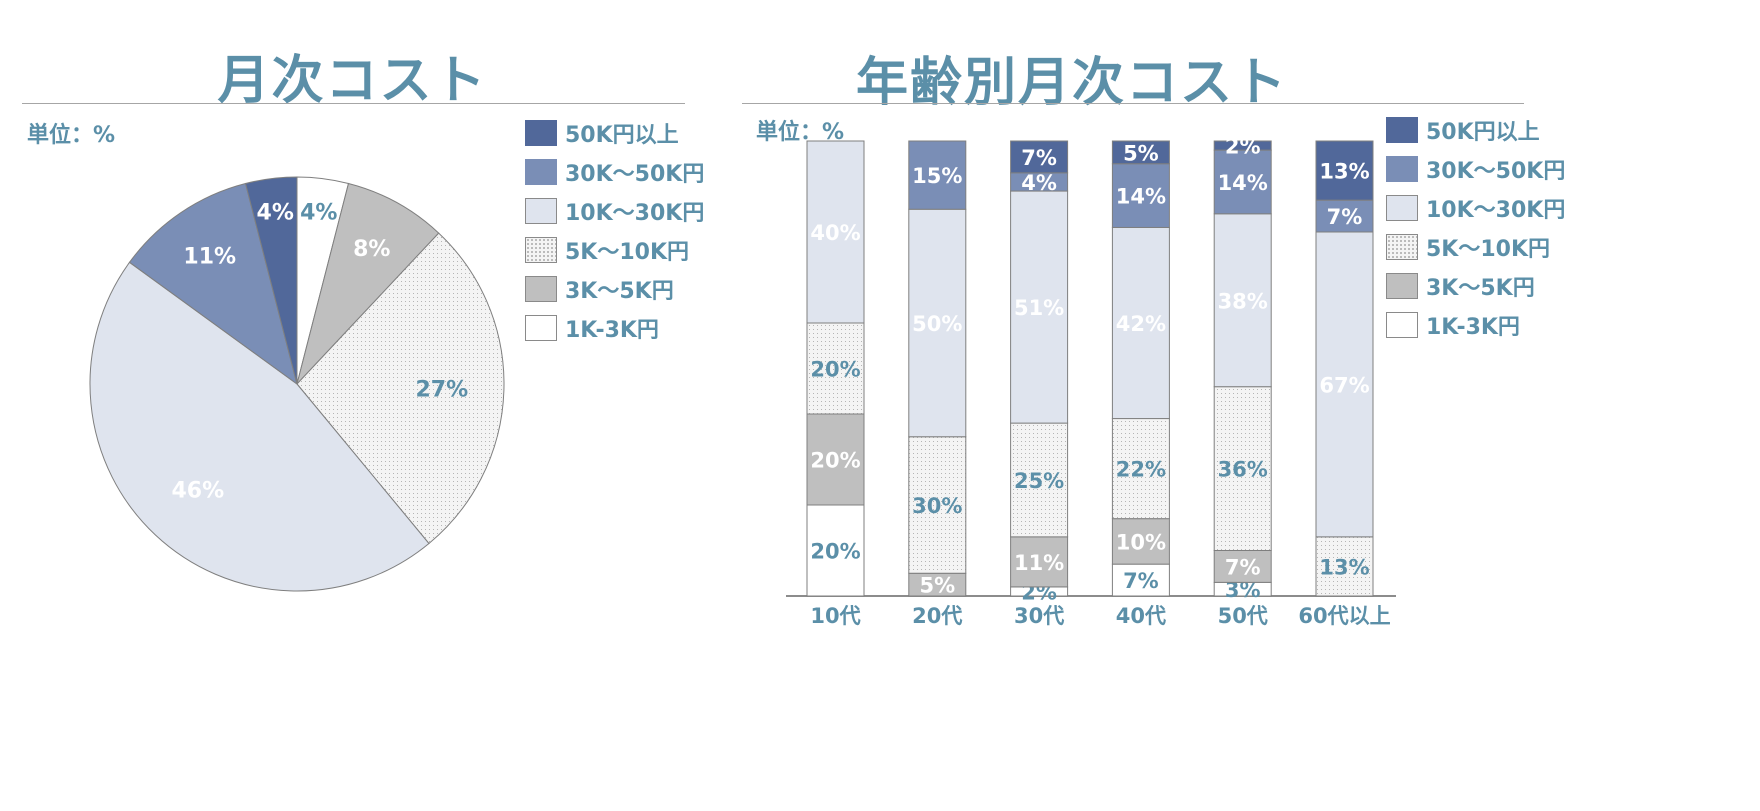 Image resolution: width=1760 pixels, height=811 pixels. Describe the element at coordinates (1475, 129) in the screenshot. I see `bar-legend-item: 50K円以上` at that location.